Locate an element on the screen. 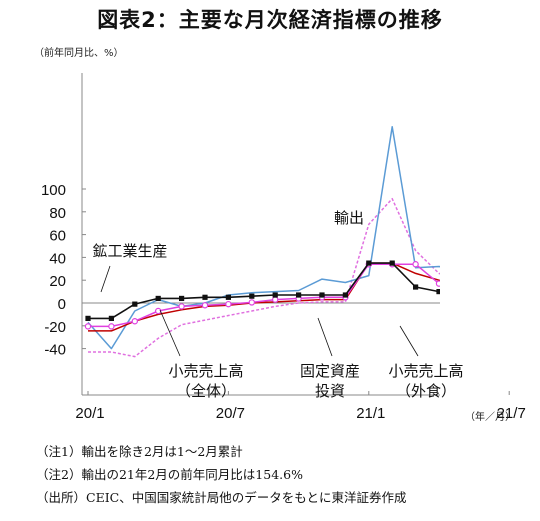 The width and height of the screenshot is (540, 521). y-tick-label: 60 is located at coordinates (57, 236).